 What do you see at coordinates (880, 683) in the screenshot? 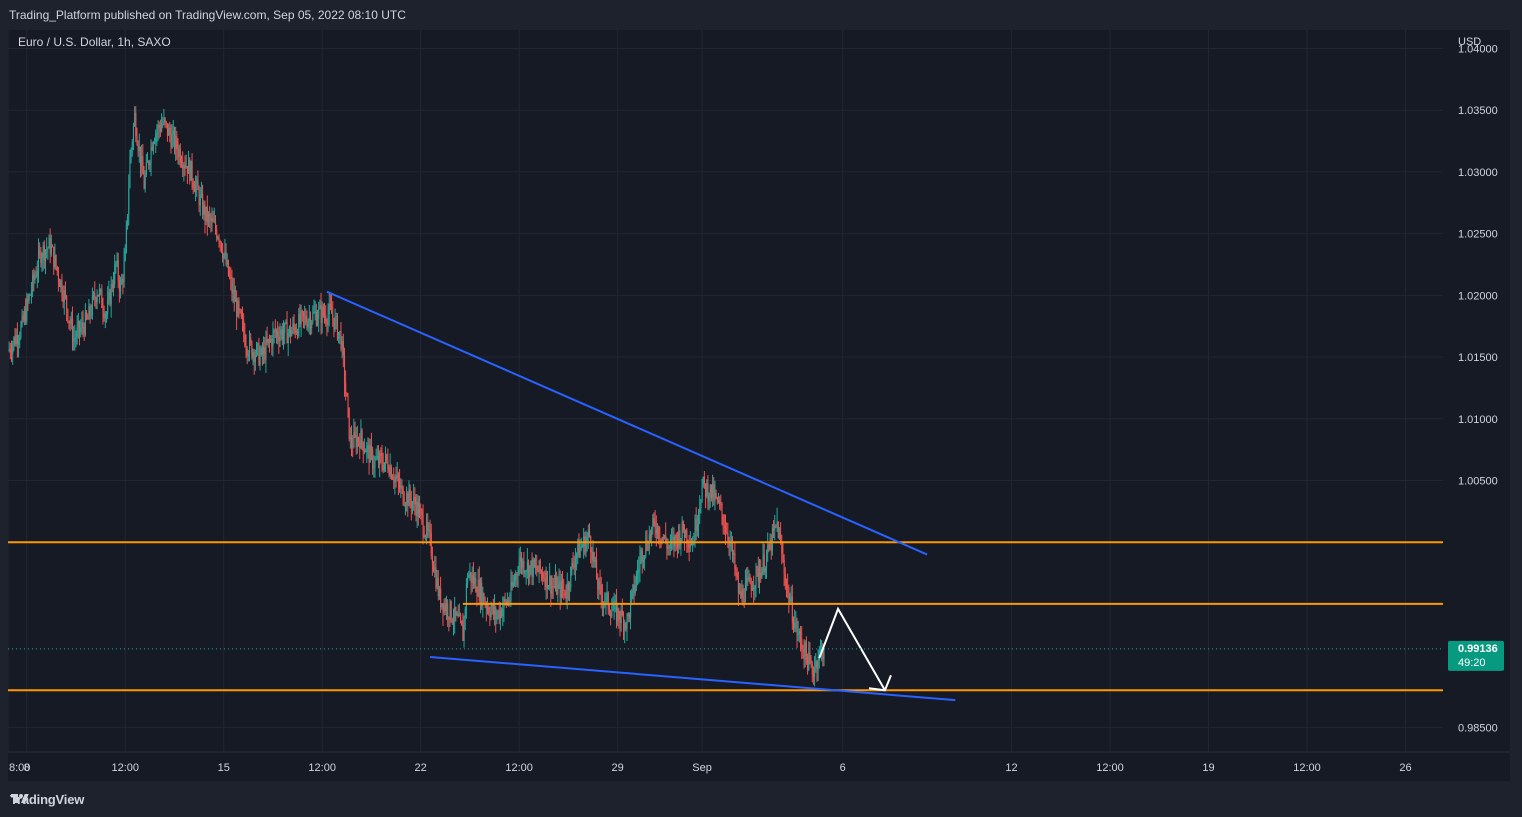
I see `projection-arrow-head` at bounding box center [880, 683].